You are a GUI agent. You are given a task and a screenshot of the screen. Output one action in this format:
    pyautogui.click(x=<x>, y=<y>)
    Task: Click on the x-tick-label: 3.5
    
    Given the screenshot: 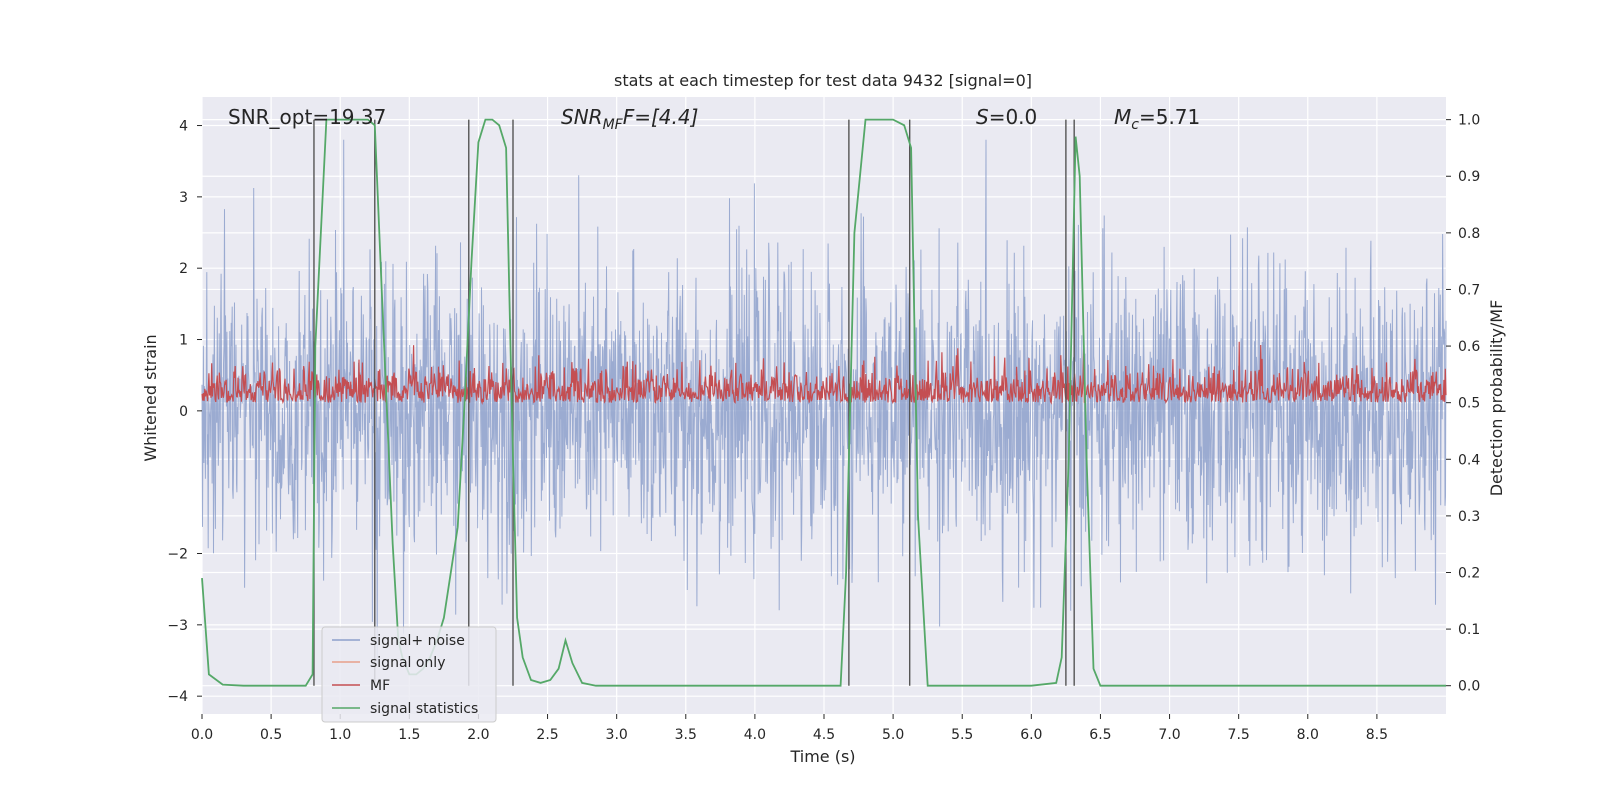 What is the action you would take?
    pyautogui.click(x=686, y=735)
    